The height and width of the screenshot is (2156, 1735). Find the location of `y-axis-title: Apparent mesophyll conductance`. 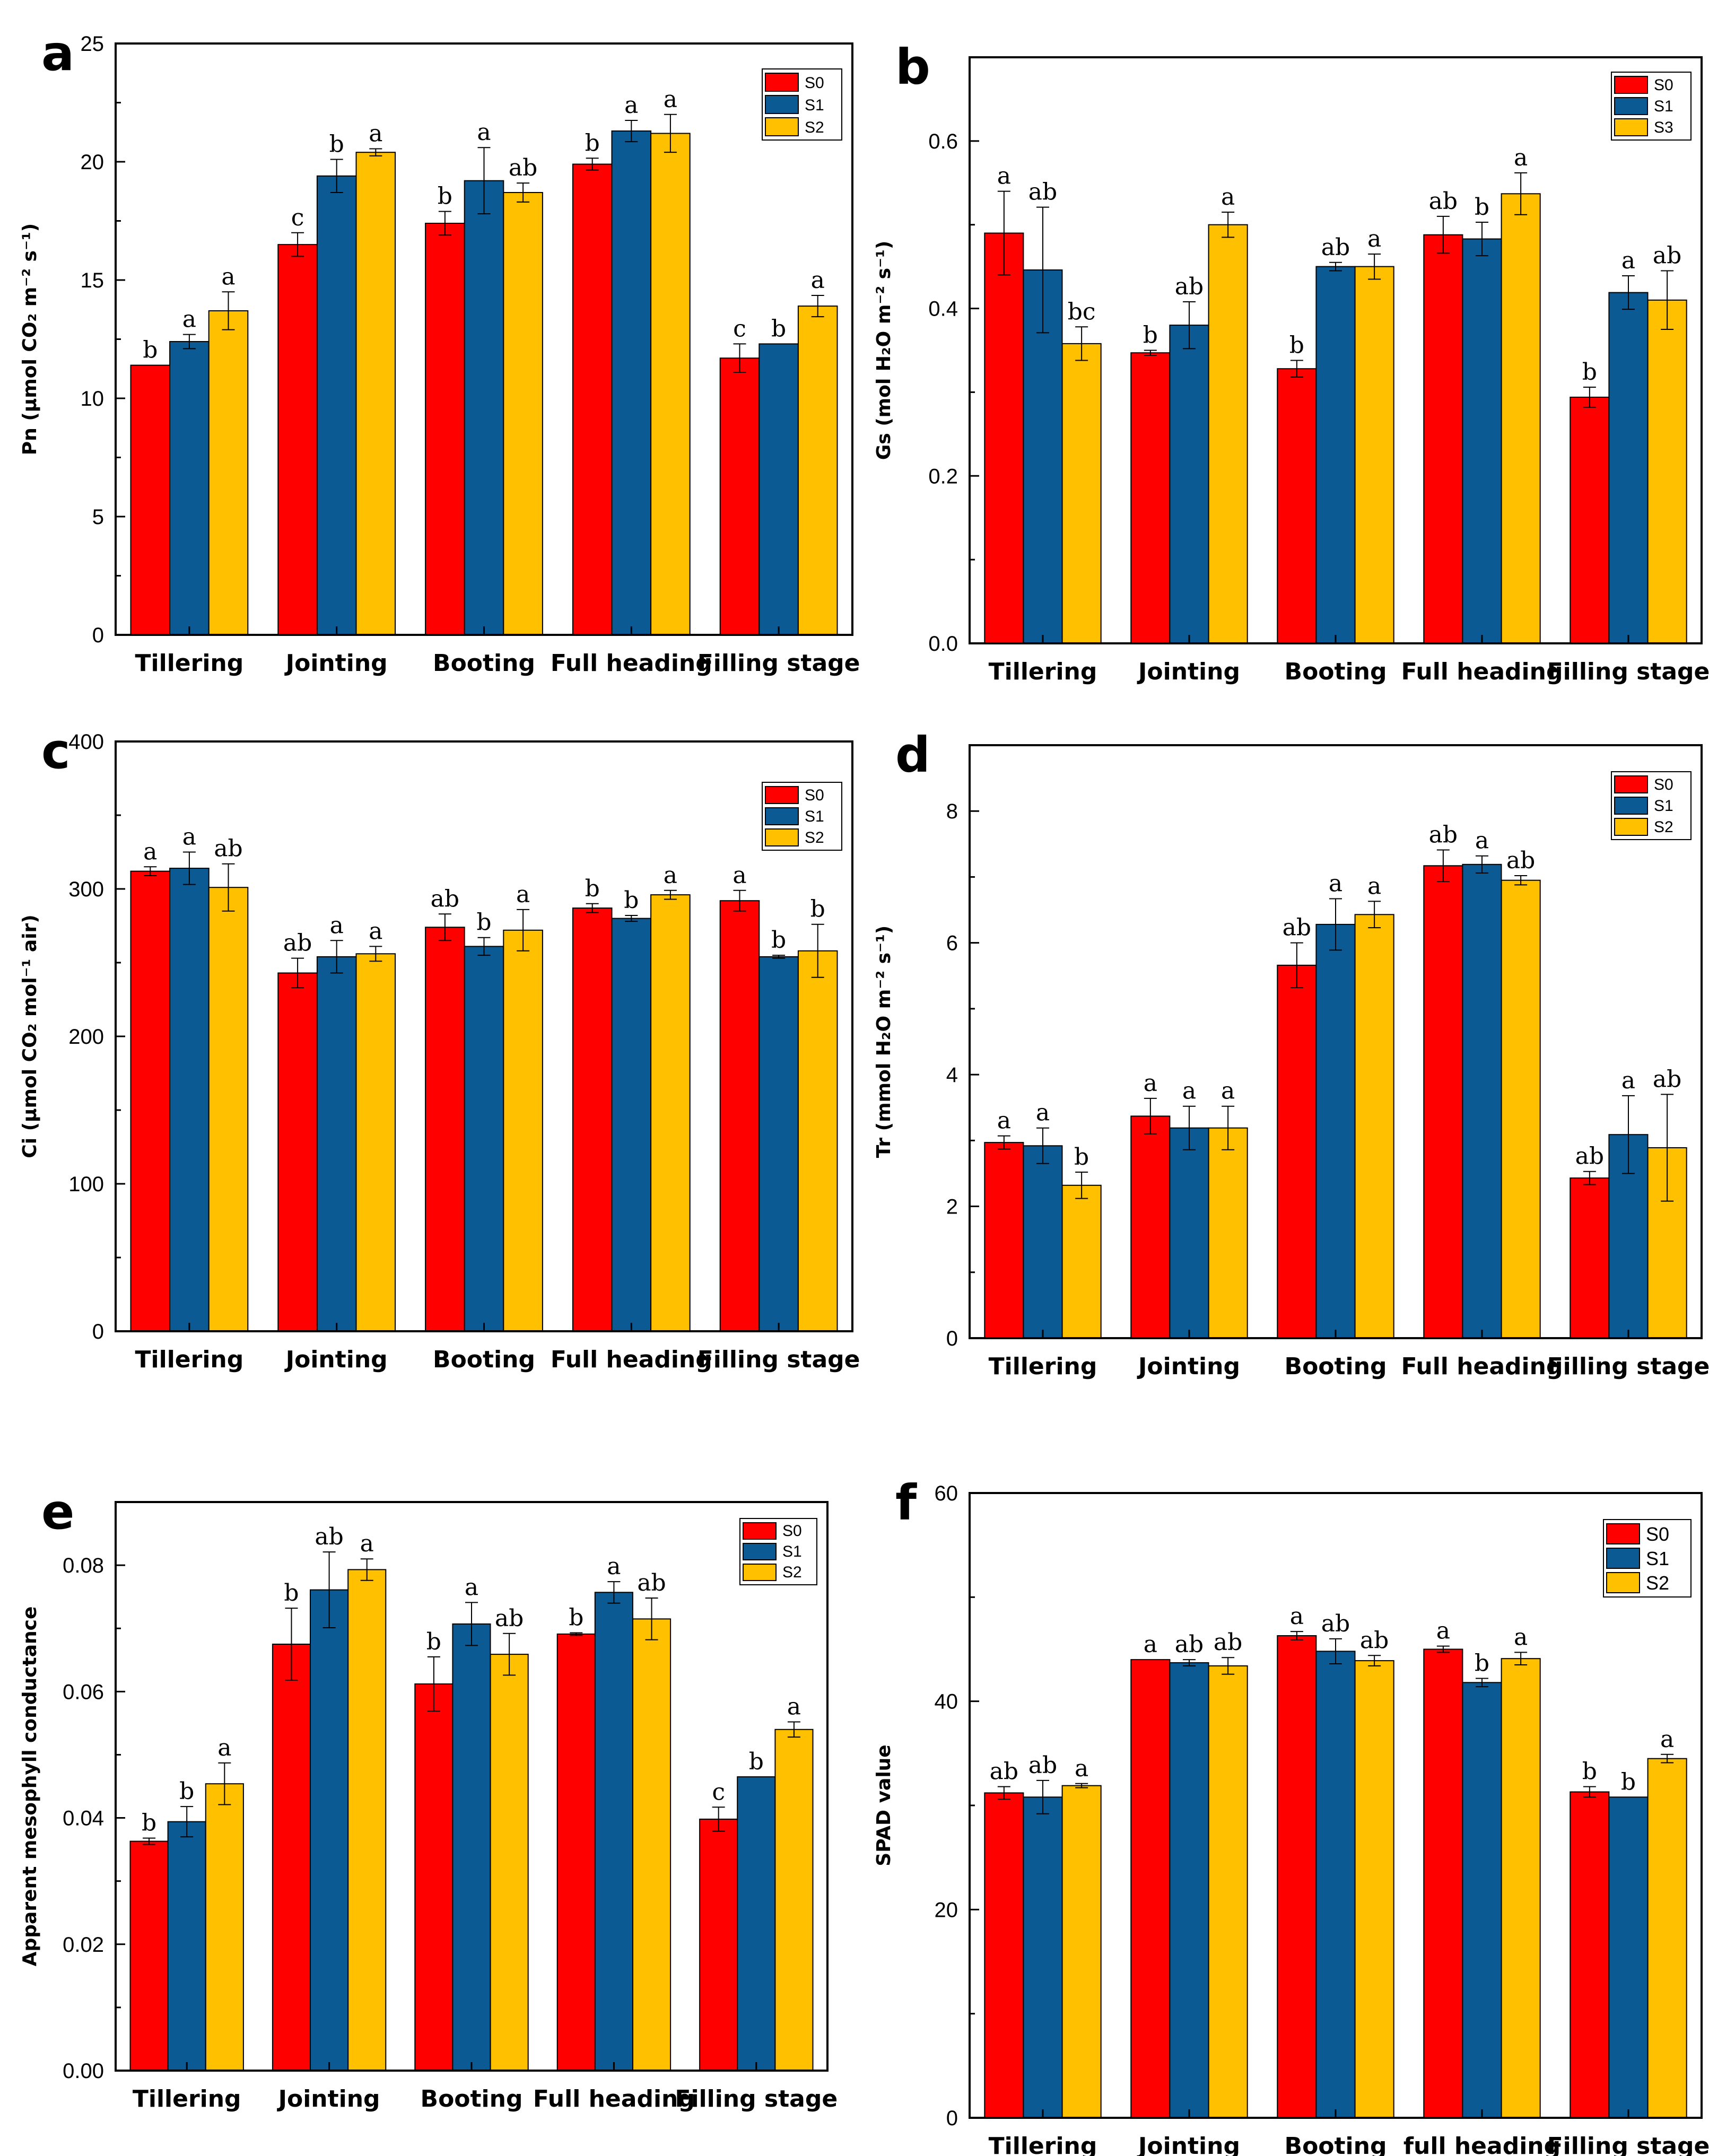

y-axis-title: Apparent mesophyll conductance is located at coordinates (30, 1787).